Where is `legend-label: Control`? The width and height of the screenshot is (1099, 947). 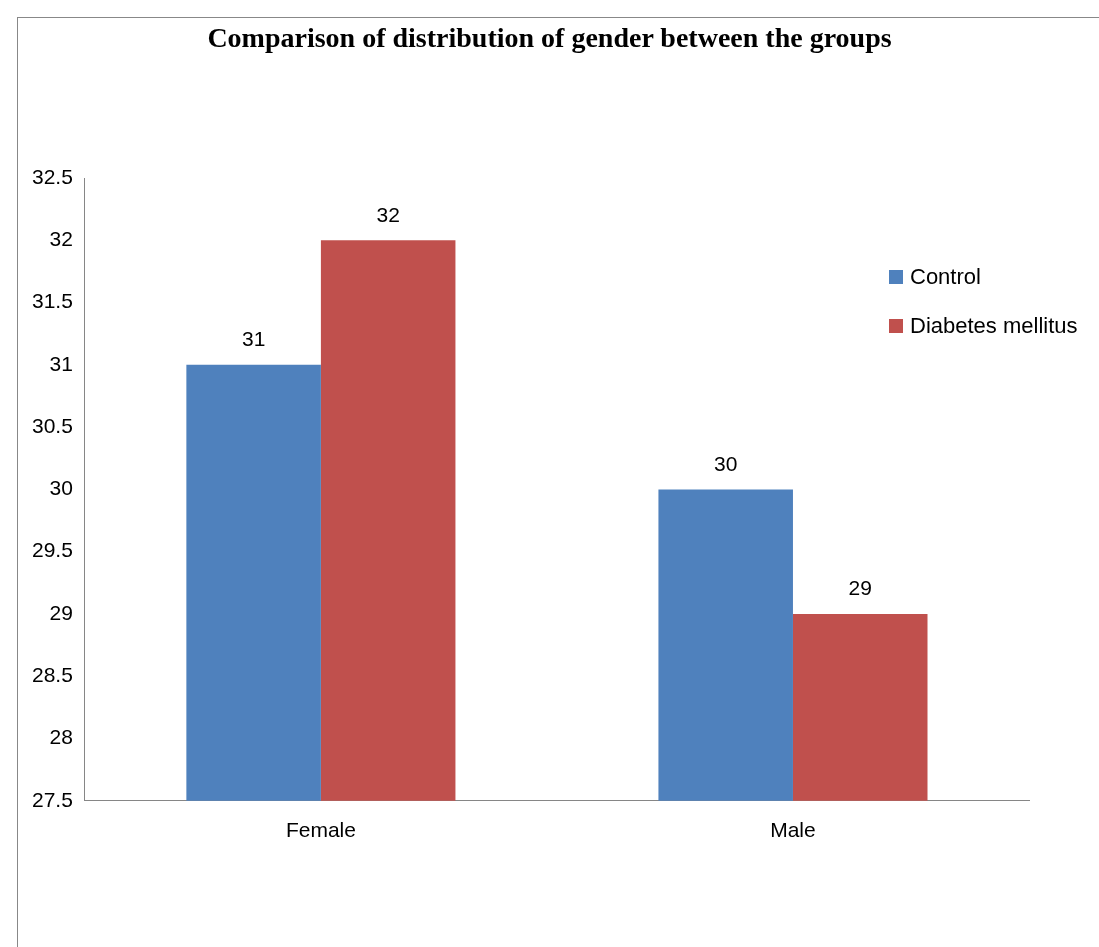
legend-label: Control is located at coordinates (945, 277).